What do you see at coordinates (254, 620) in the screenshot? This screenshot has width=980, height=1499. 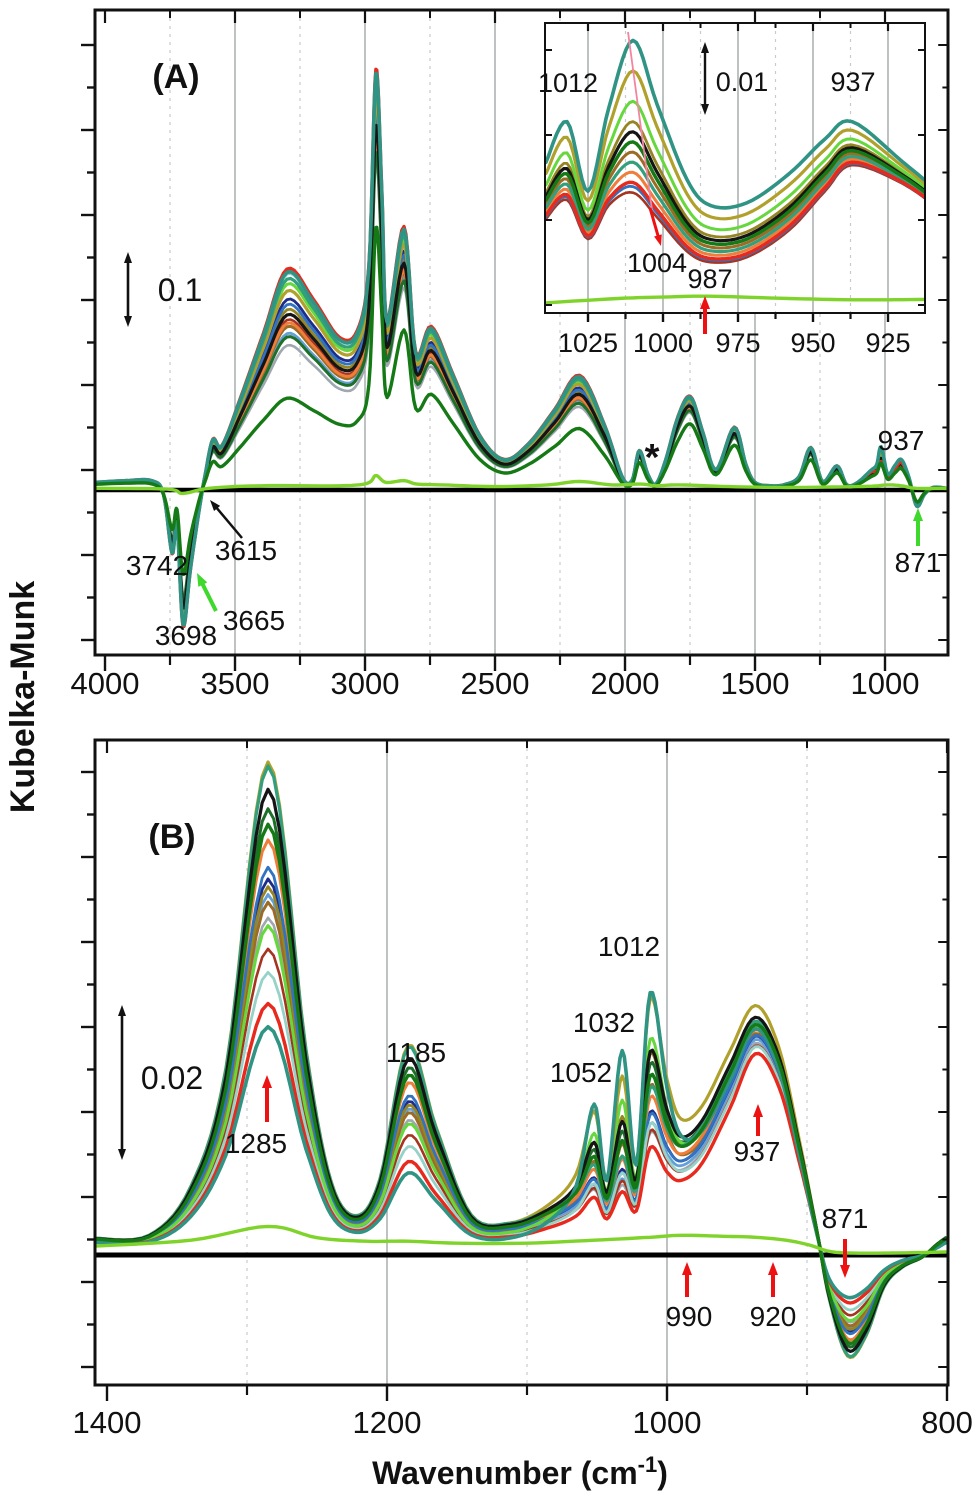 I see `annotation-3665: 3665` at bounding box center [254, 620].